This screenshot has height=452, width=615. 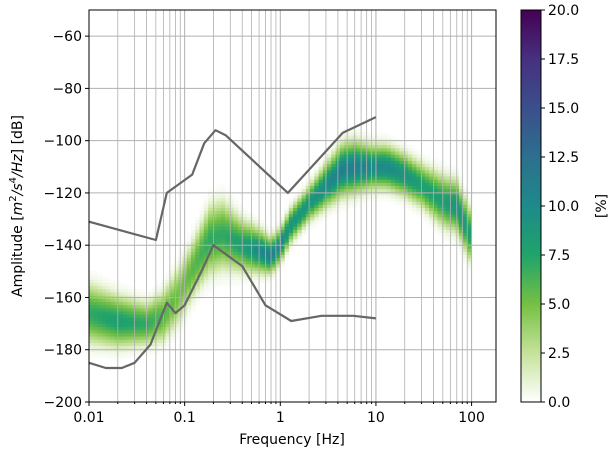 What do you see at coordinates (559, 354) in the screenshot?
I see `colorbar-tick-label: 2.5` at bounding box center [559, 354].